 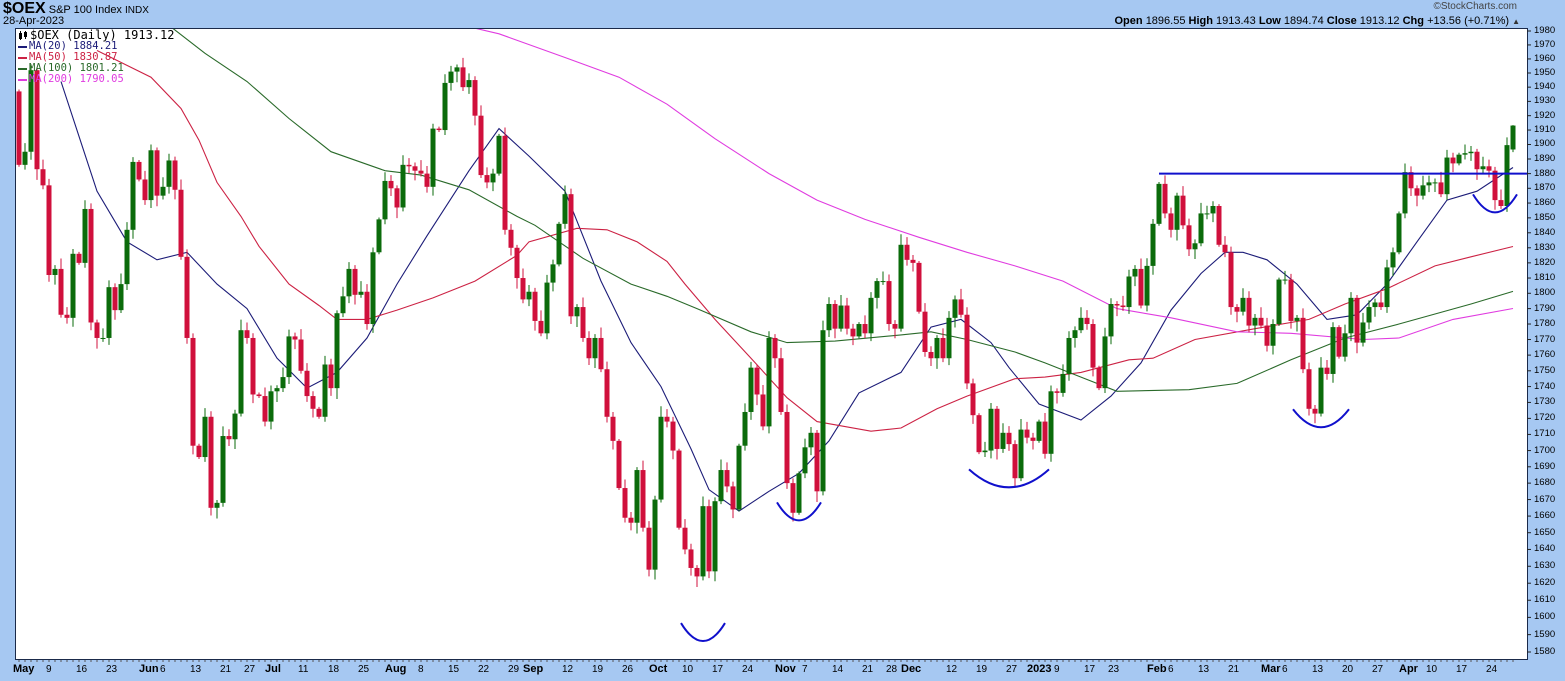 What do you see at coordinates (1545, 651) in the screenshot?
I see `y-tick-label: 1580` at bounding box center [1545, 651].